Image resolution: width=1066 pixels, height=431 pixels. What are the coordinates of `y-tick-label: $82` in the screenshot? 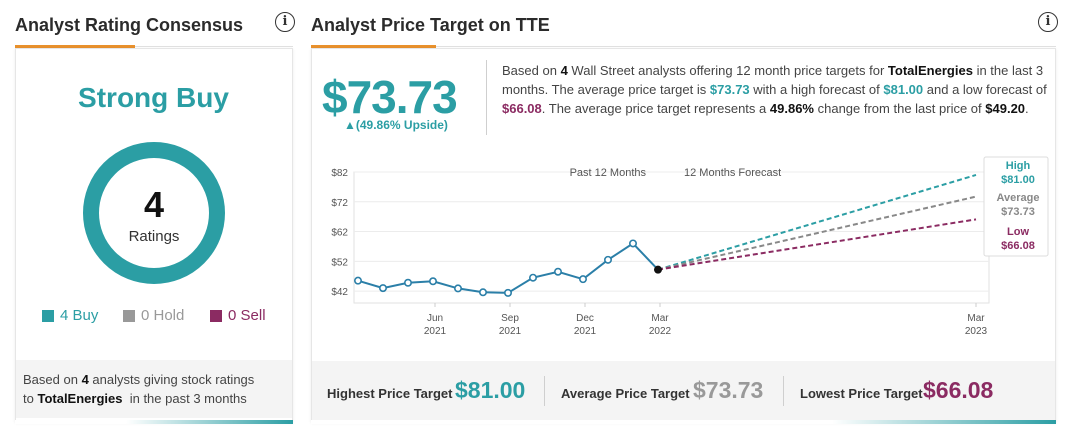 It's located at (339, 173).